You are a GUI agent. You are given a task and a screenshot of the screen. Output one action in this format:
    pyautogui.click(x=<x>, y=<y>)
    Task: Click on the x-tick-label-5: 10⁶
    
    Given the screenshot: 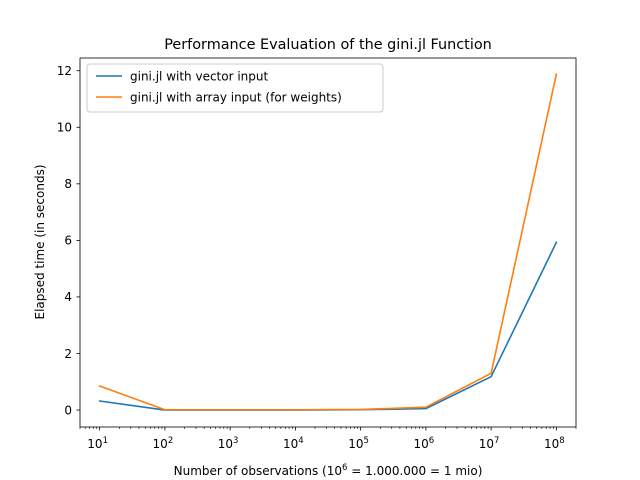 What is the action you would take?
    pyautogui.click(x=424, y=443)
    